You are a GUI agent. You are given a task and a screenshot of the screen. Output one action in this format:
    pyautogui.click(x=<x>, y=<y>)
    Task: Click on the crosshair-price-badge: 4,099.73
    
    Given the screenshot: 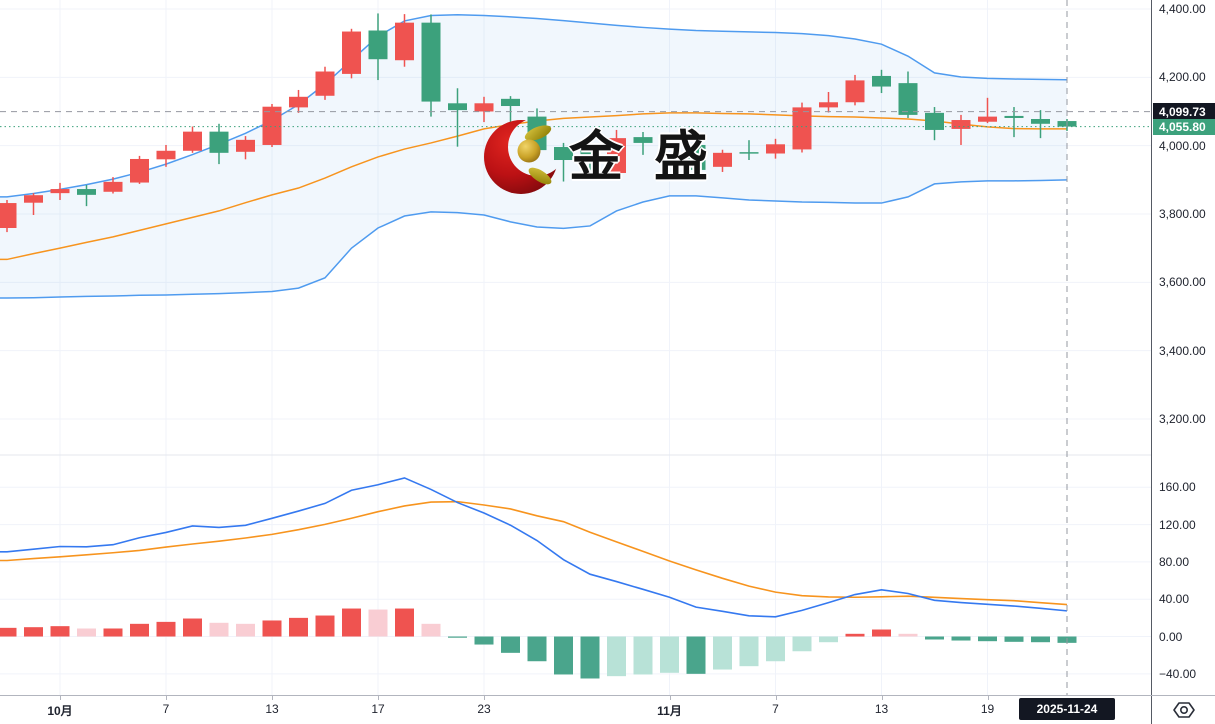 What is the action you would take?
    pyautogui.click(x=1184, y=112)
    